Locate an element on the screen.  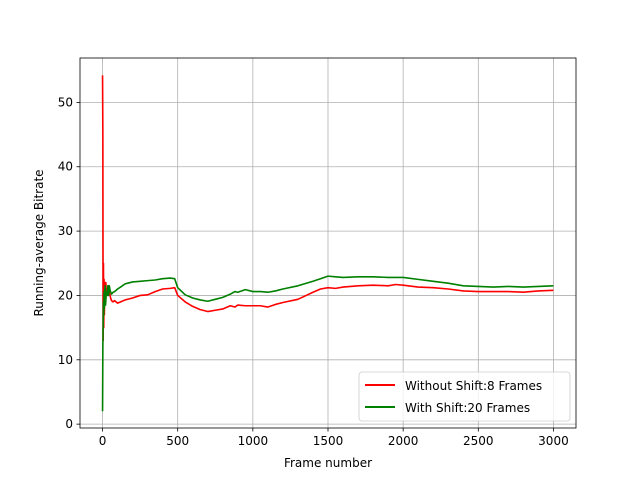
y-tick-label: 40 is located at coordinates (65, 167).